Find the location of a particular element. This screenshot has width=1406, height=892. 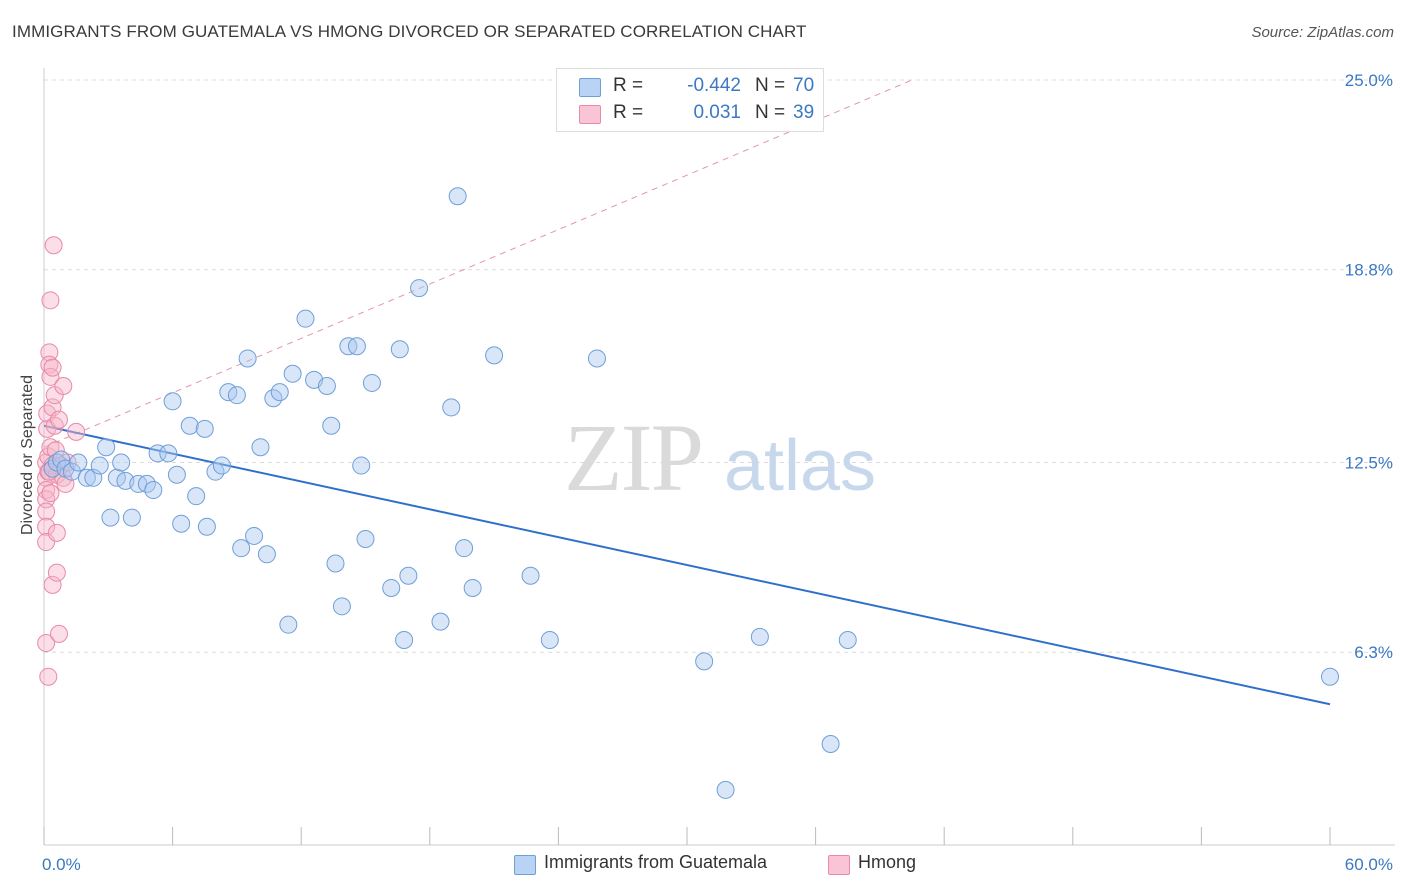

legend-r-value: 0.031 is located at coordinates (717, 112).